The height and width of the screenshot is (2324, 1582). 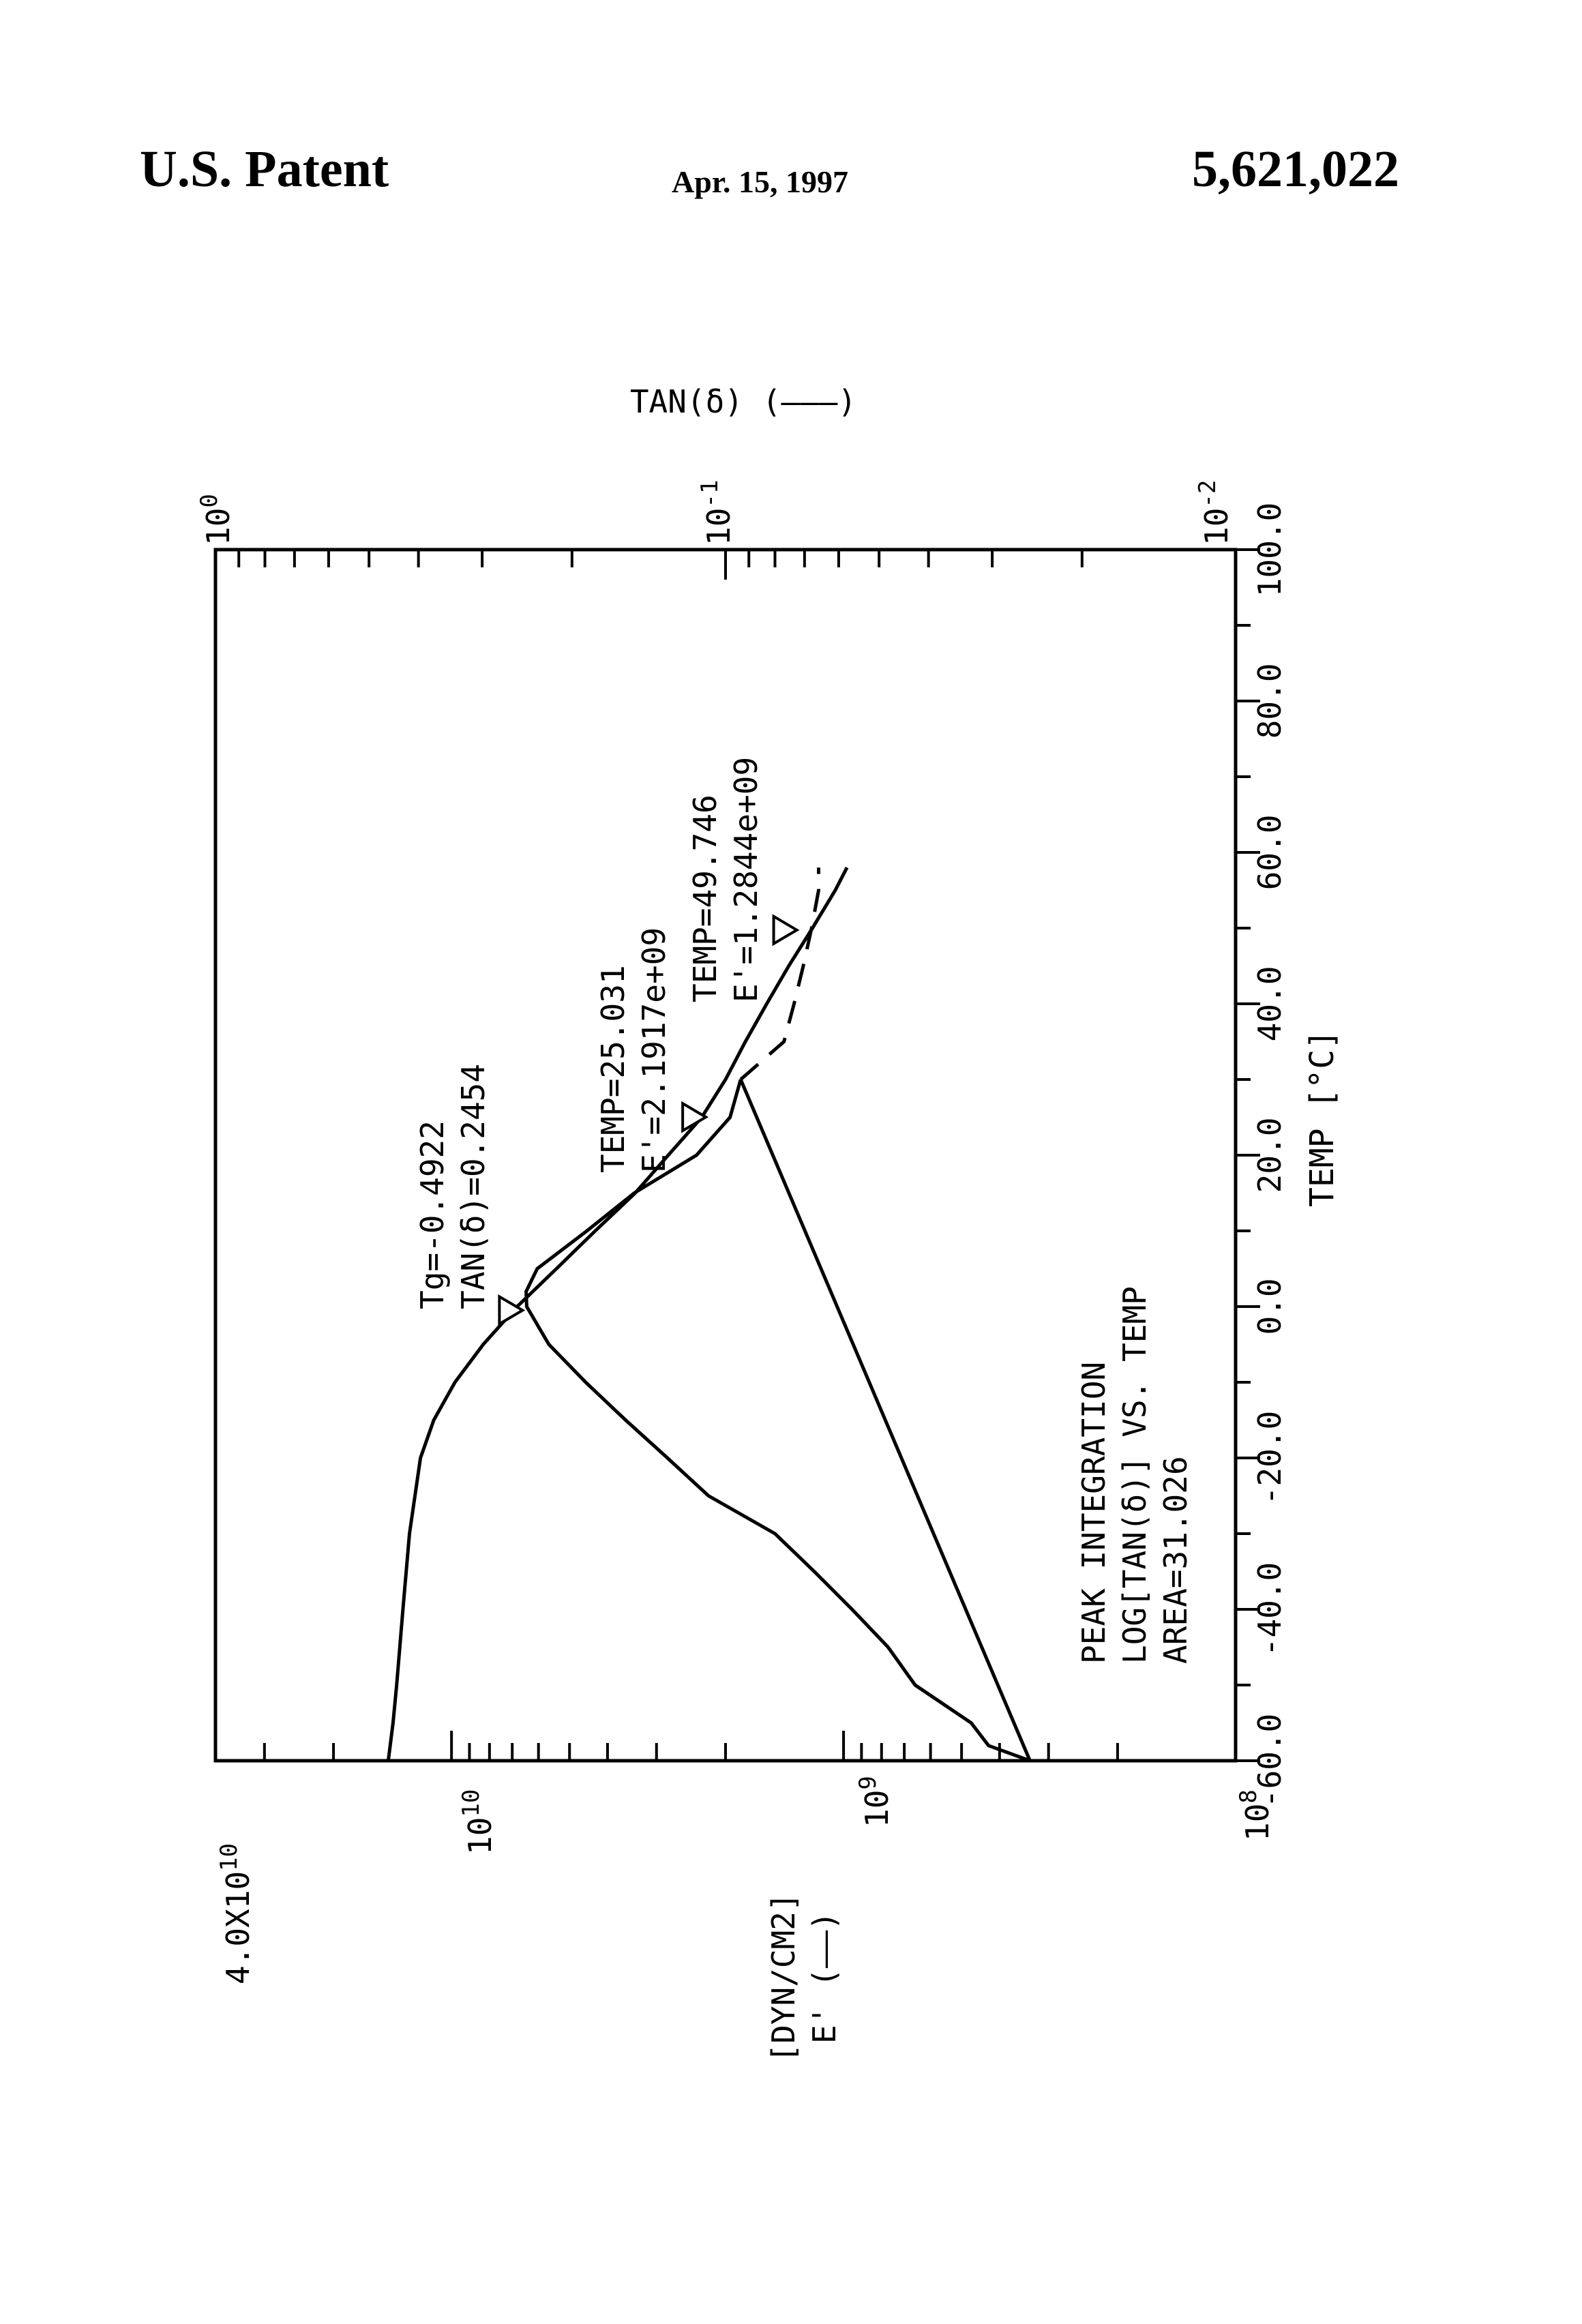 I want to click on left-tick-label-4e10: 4.0X1010, so click(x=235, y=1913).